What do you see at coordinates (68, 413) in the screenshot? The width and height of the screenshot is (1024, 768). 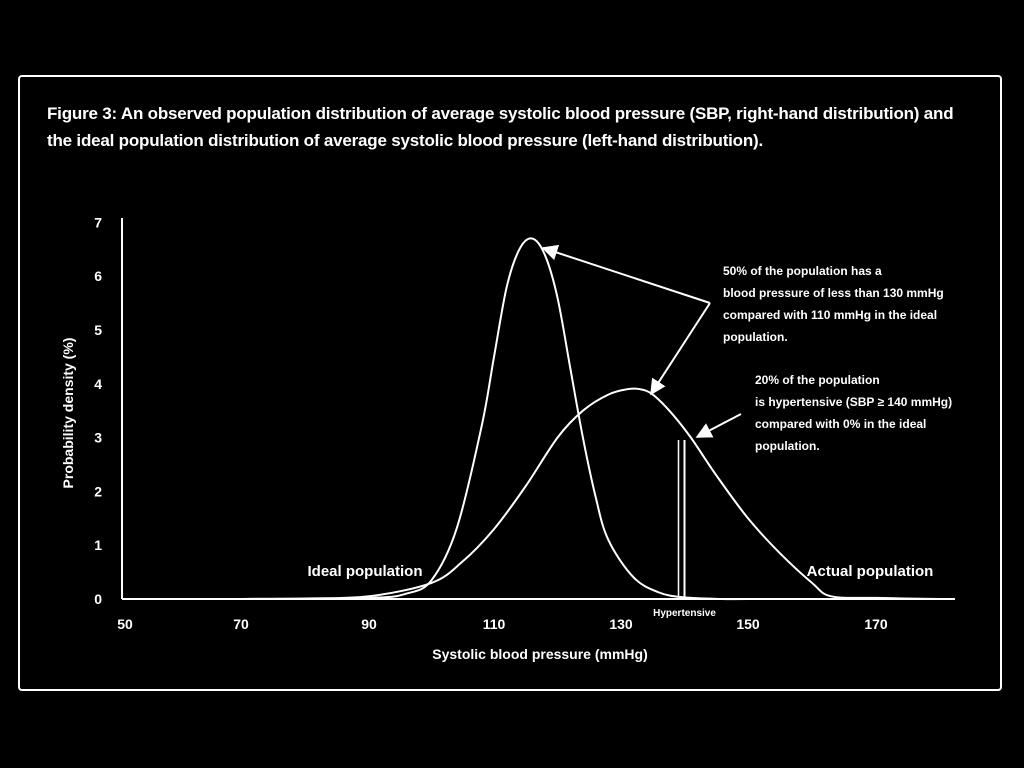 I see `y-axis-title: Probability density (%)` at bounding box center [68, 413].